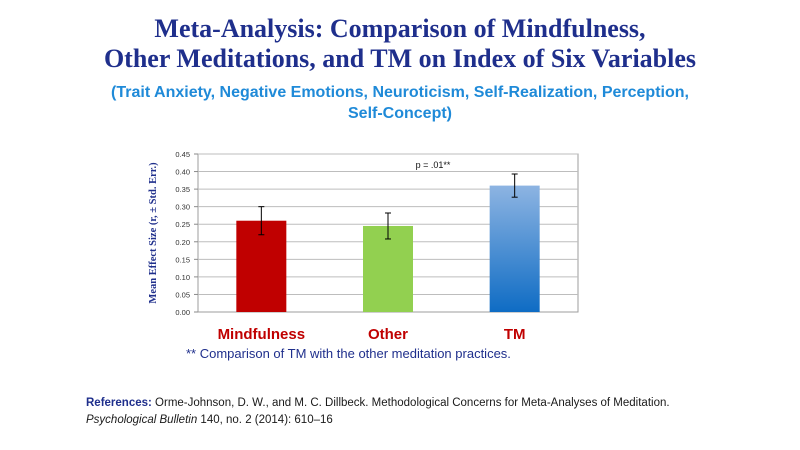 This screenshot has height=450, width=800. I want to click on y-tick-label: 0.35, so click(182, 189).